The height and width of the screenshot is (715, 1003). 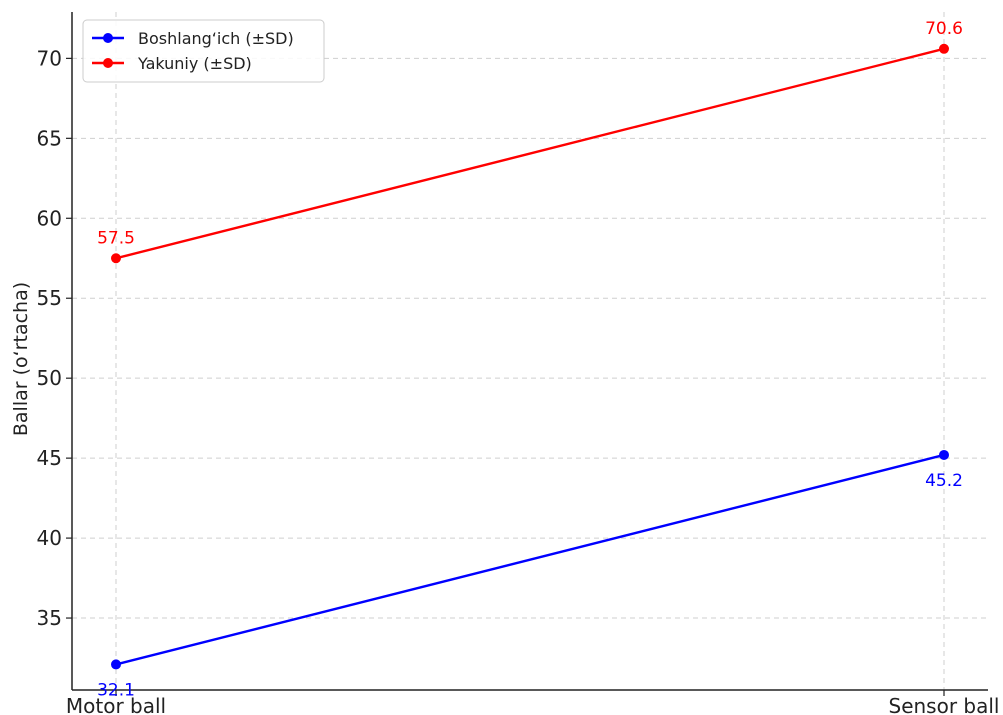 I want to click on legend-box, so click(x=203, y=51).